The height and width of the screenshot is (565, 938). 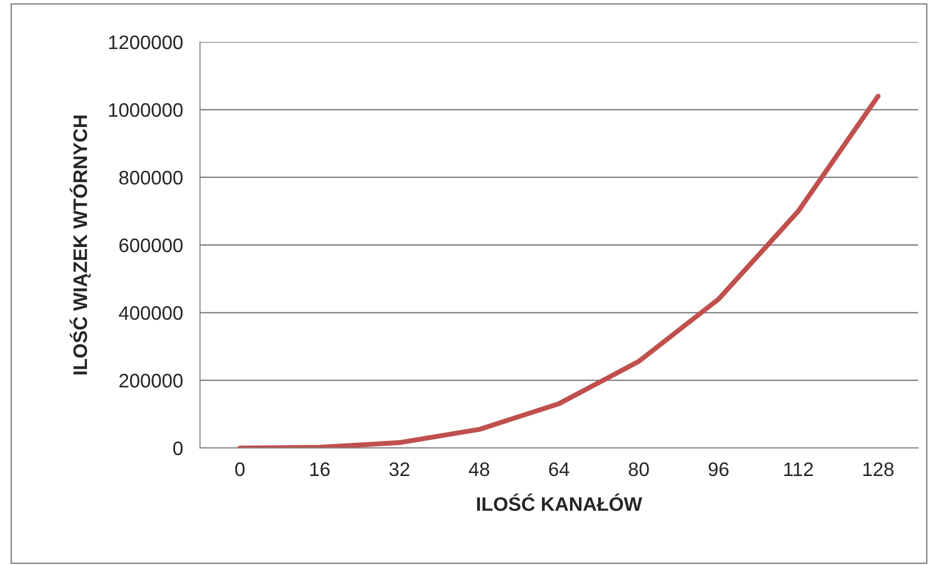 What do you see at coordinates (718, 469) in the screenshot?
I see `x-tick-label: 96` at bounding box center [718, 469].